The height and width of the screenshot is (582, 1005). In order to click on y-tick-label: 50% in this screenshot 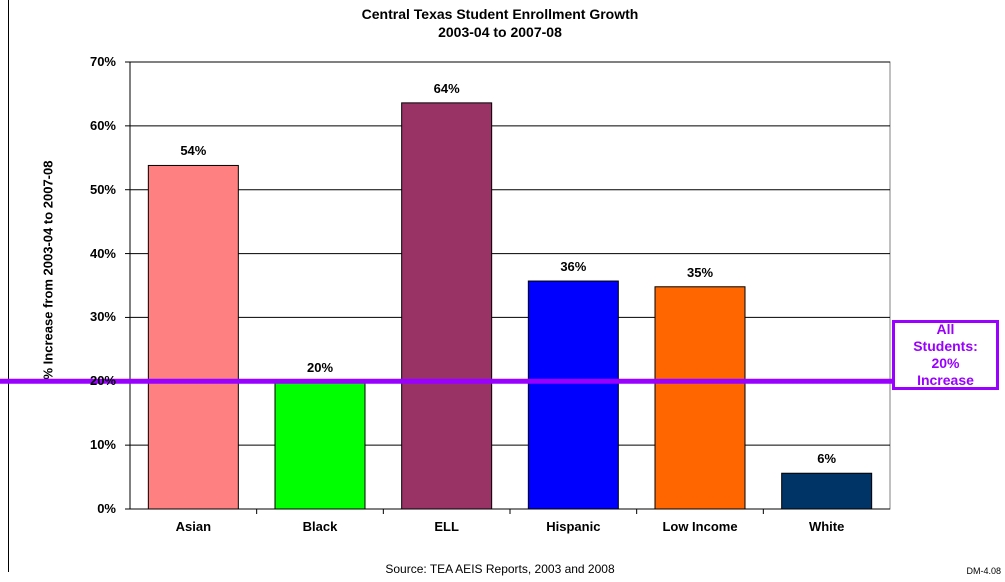, I will do `click(102, 189)`.